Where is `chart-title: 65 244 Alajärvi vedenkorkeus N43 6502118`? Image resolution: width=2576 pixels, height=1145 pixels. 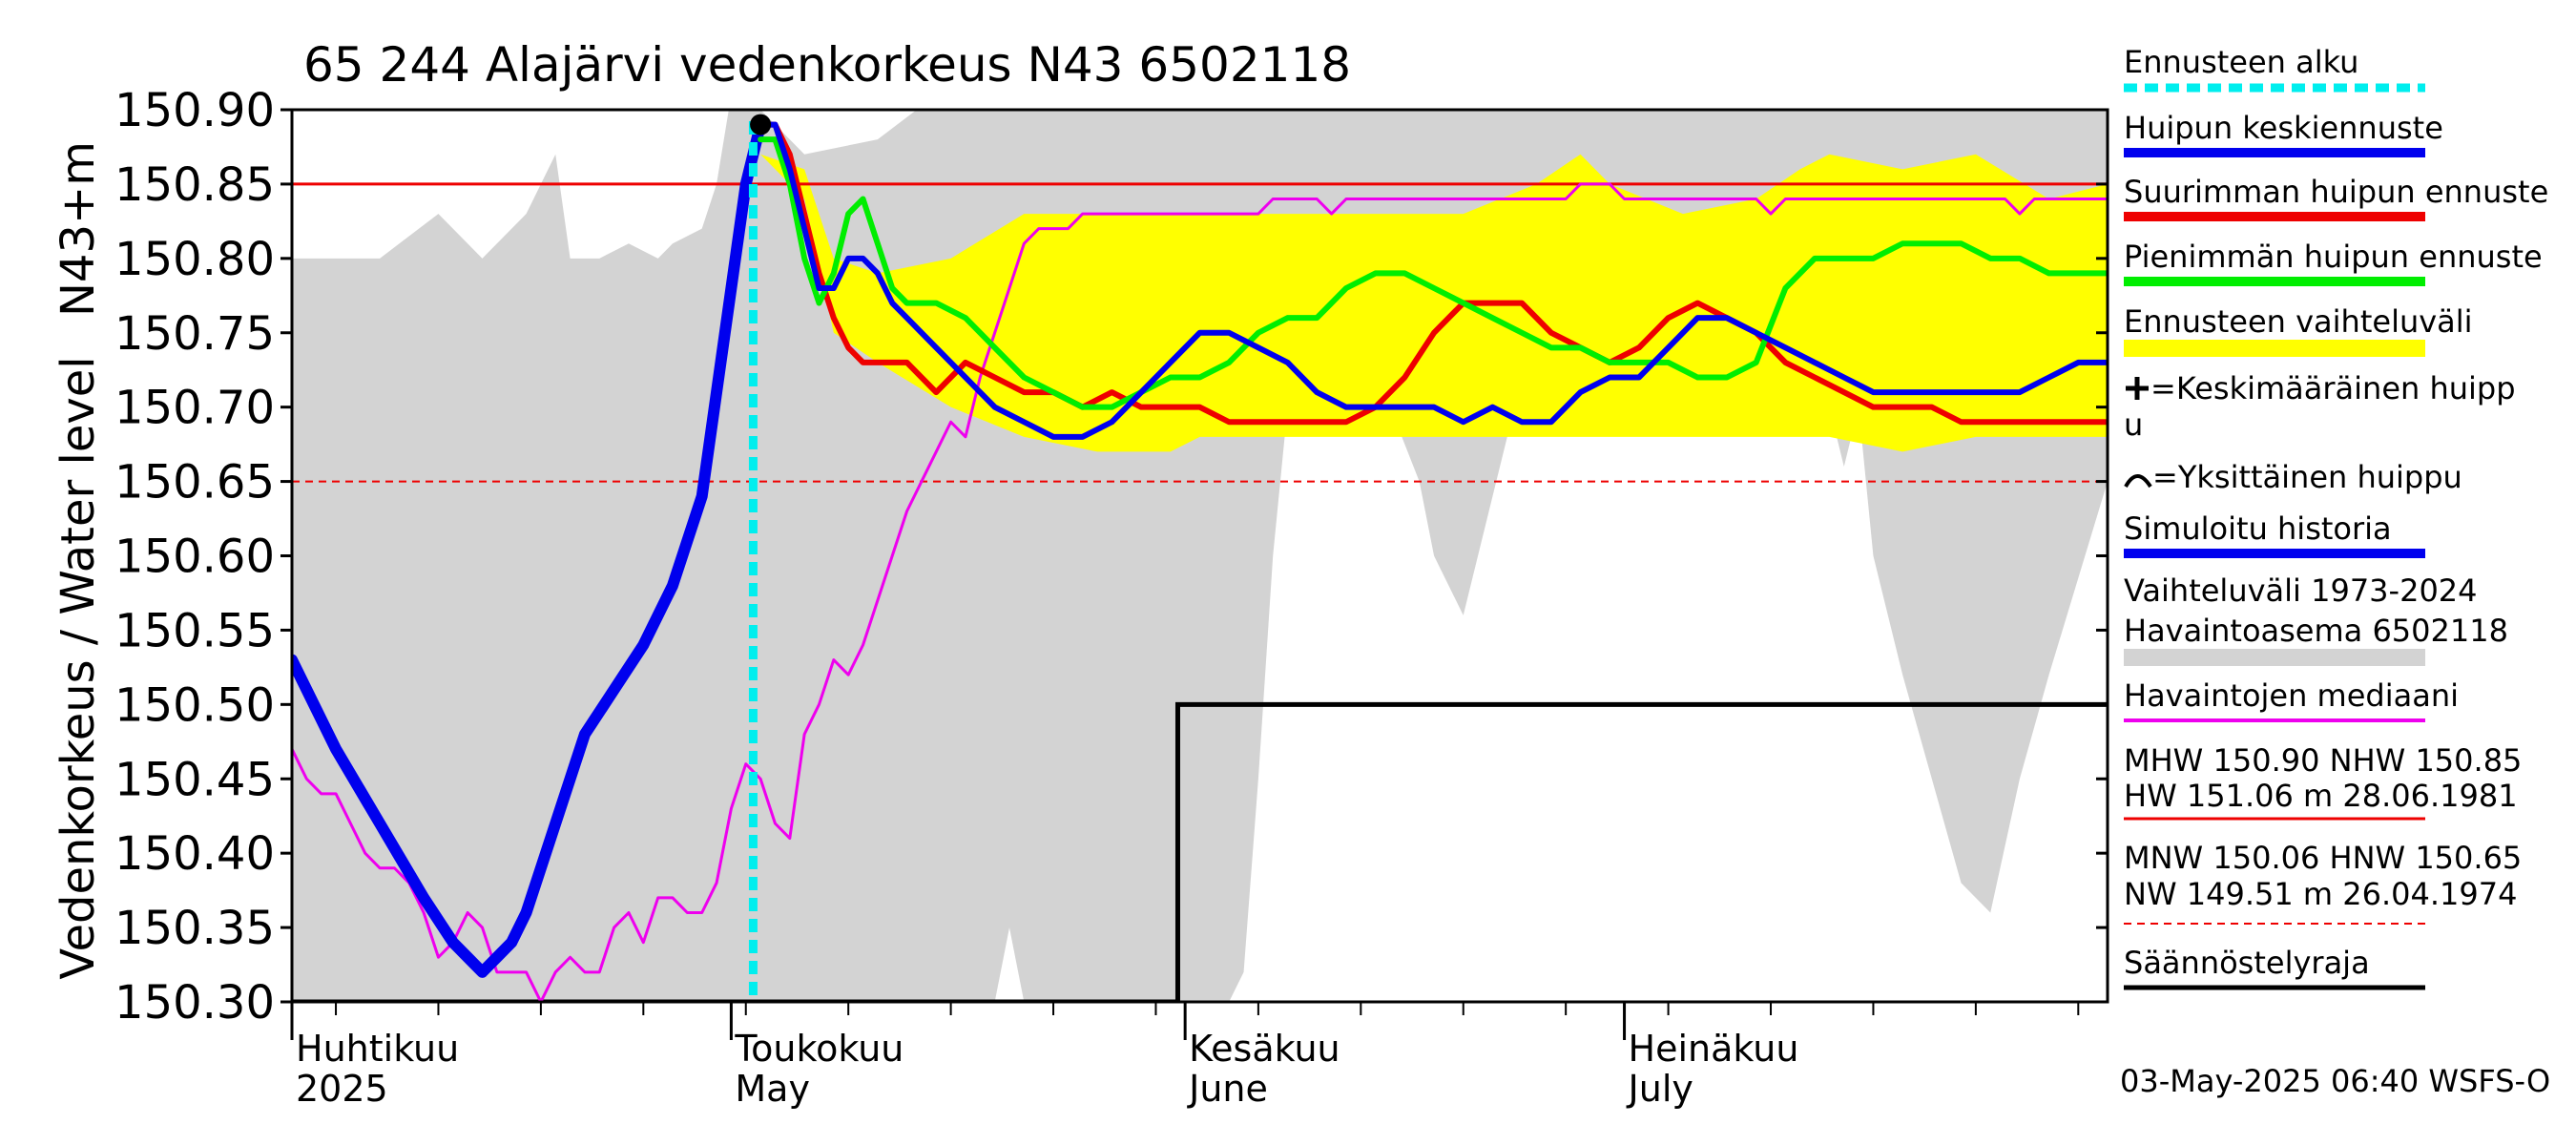
chart-title: 65 244 Alajärvi vedenkorkeus N43 6502118 is located at coordinates (827, 65).